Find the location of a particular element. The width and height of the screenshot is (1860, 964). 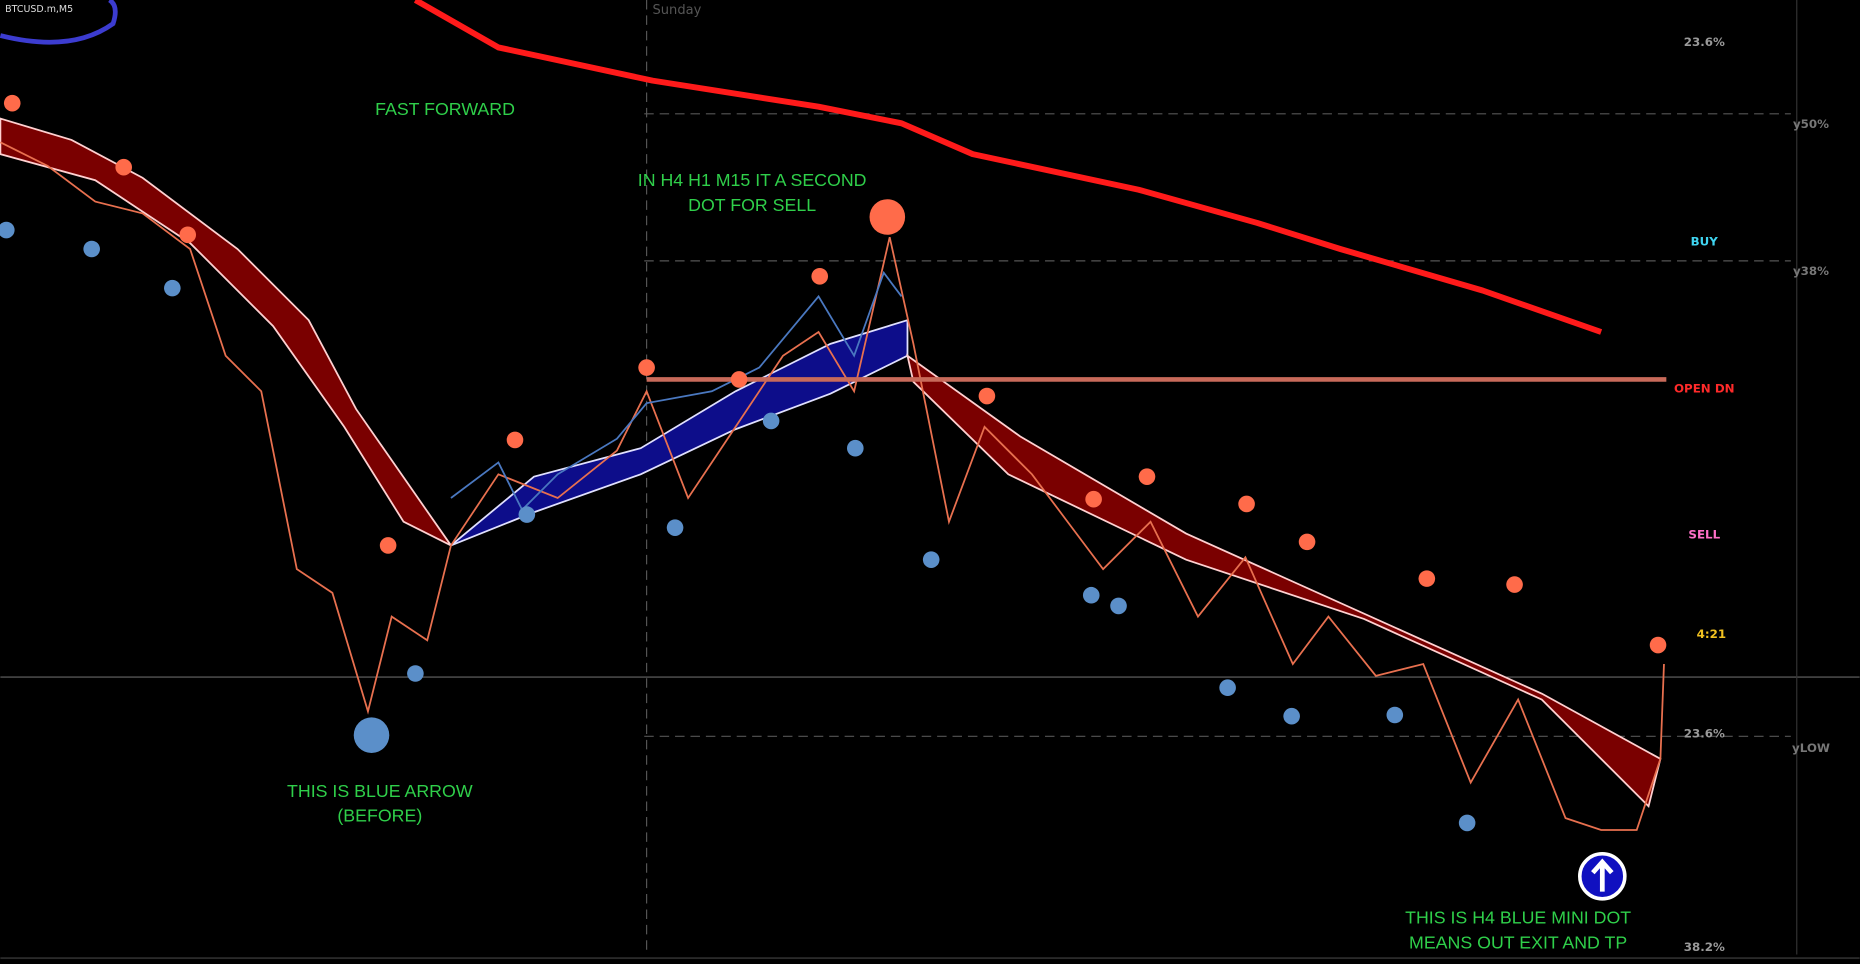

annotation: DOT FOR SELL is located at coordinates (752, 205).